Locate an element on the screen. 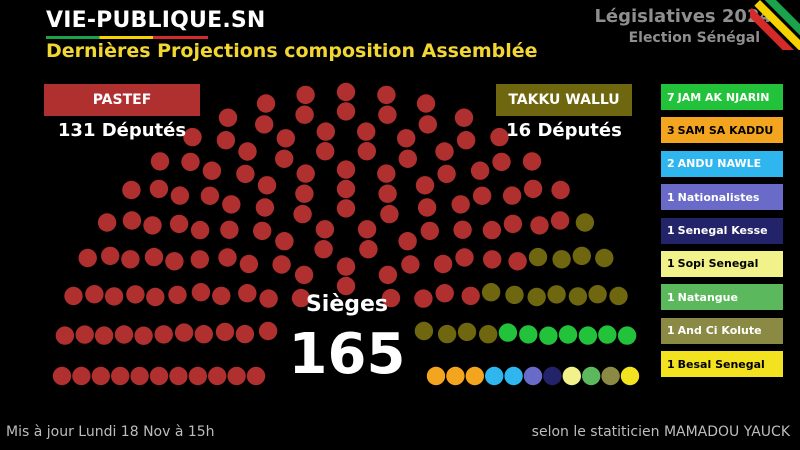 The width and height of the screenshot is (800, 450). legend-item-name: SAM SA KADDU is located at coordinates (725, 130).